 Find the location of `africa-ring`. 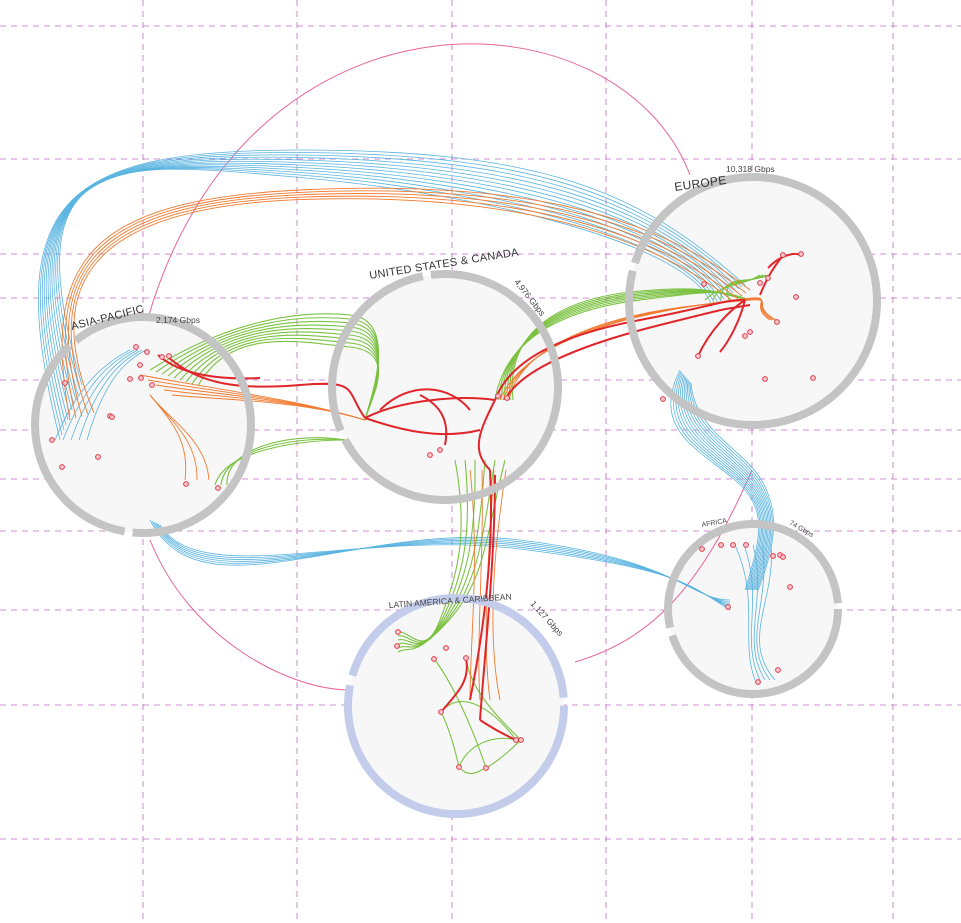

africa-ring is located at coordinates (753, 609).